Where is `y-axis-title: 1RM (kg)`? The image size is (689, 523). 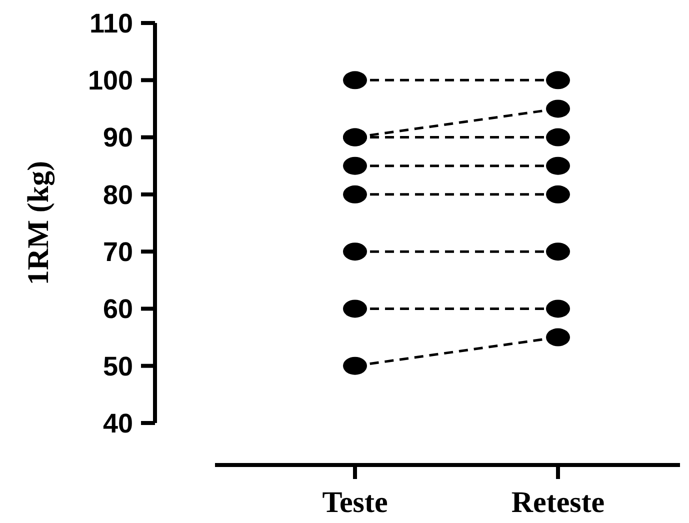 y-axis-title: 1RM (kg) is located at coordinates (38, 223).